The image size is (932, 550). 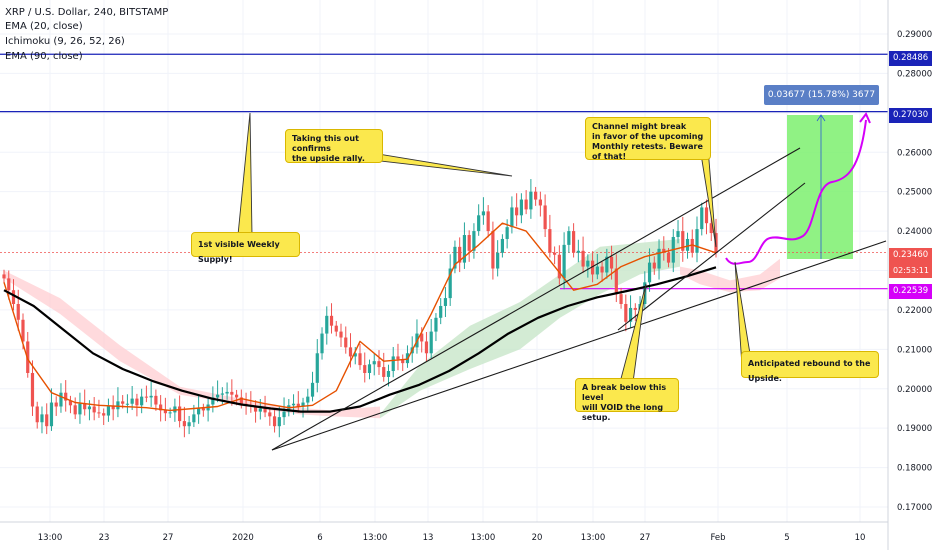 I want to click on measure-label: 0.03677 (15.78%) 3677, so click(x=821, y=95).